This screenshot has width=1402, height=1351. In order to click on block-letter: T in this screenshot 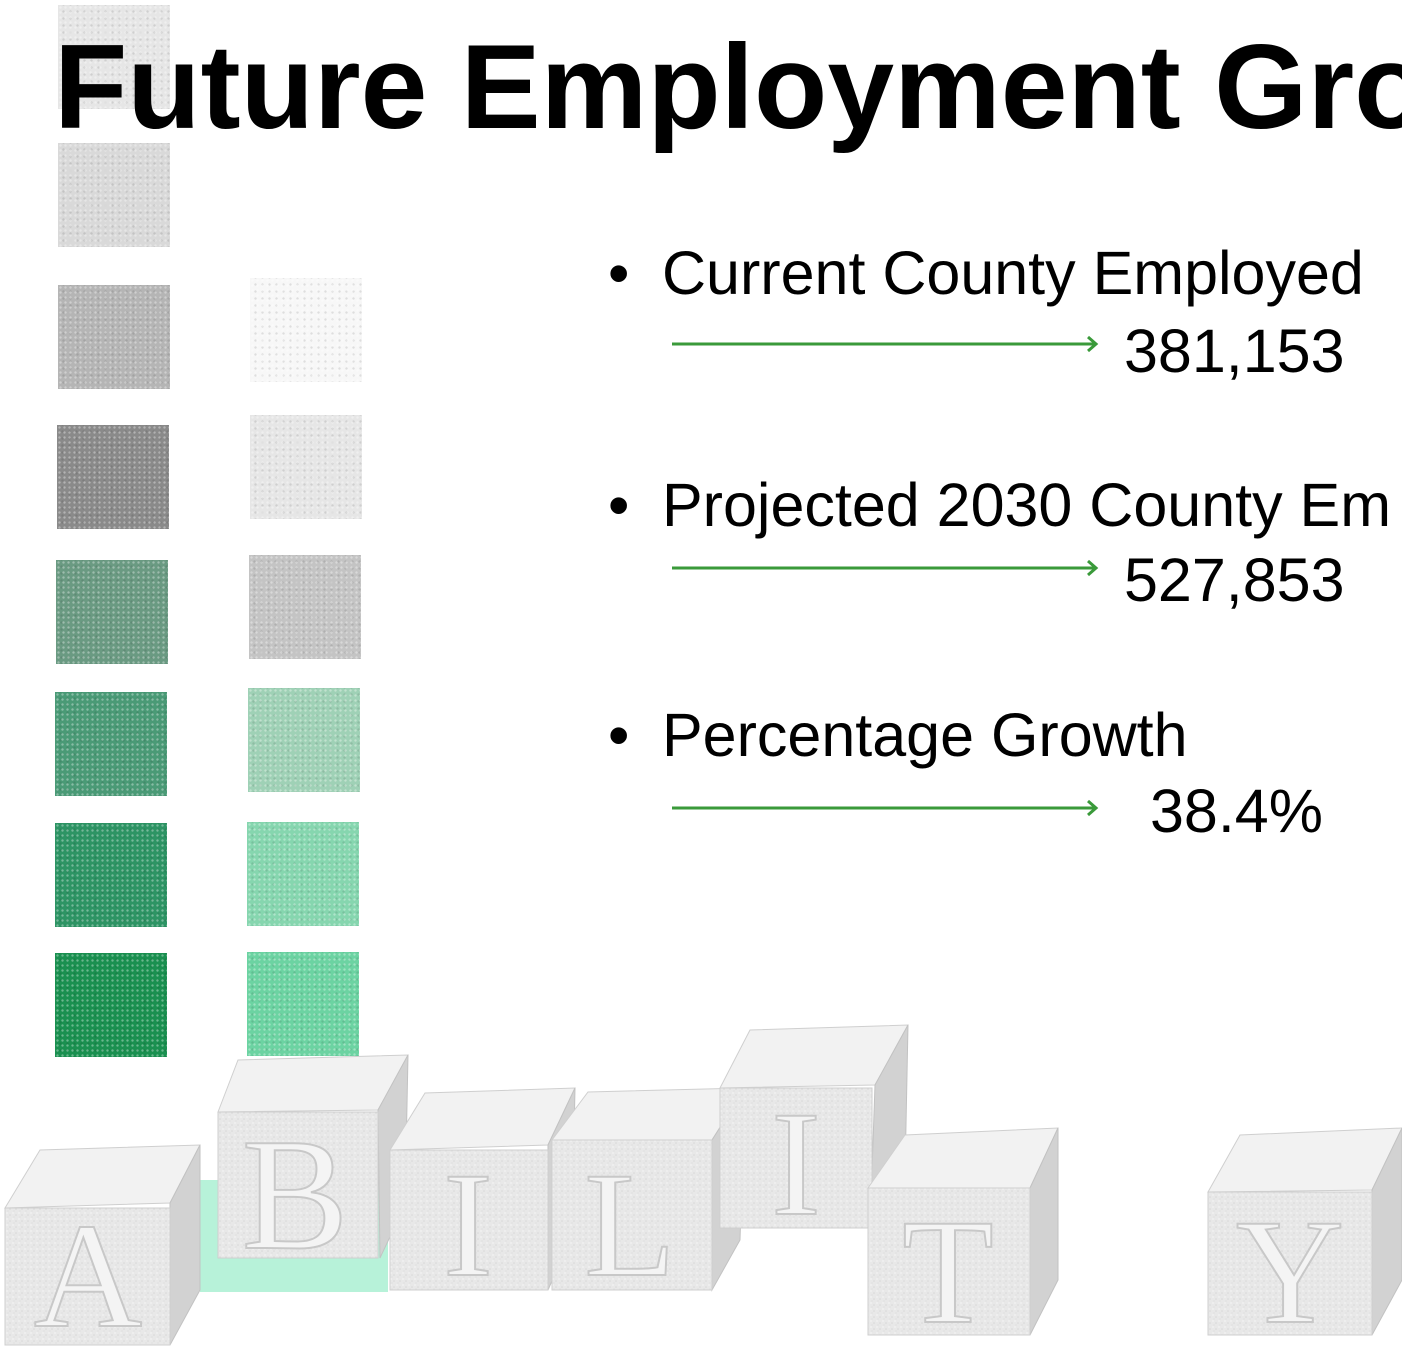, I will do `click(948, 1270)`.